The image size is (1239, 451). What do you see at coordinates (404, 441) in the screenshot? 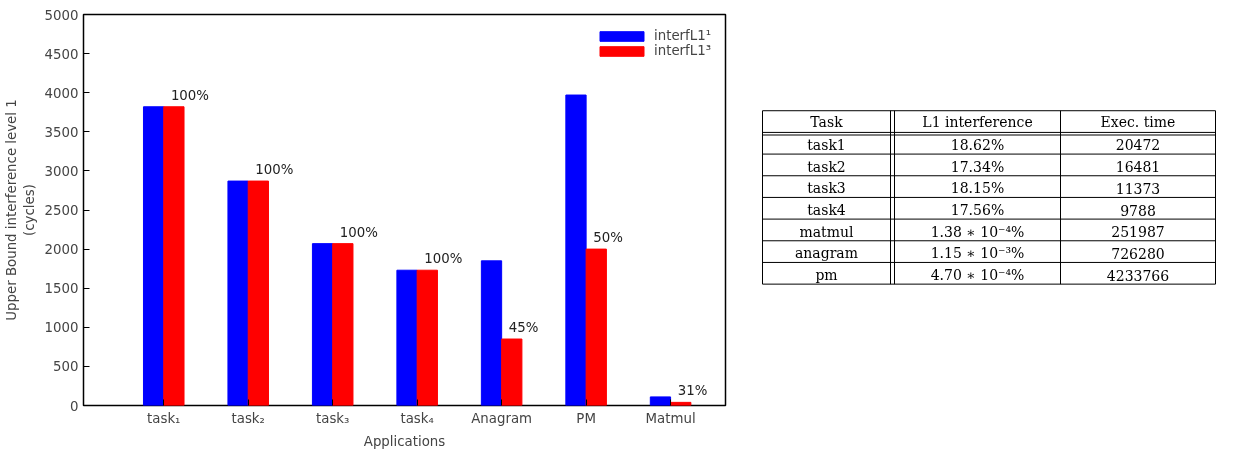
I see `x-axis-title: Applications` at bounding box center [404, 441].